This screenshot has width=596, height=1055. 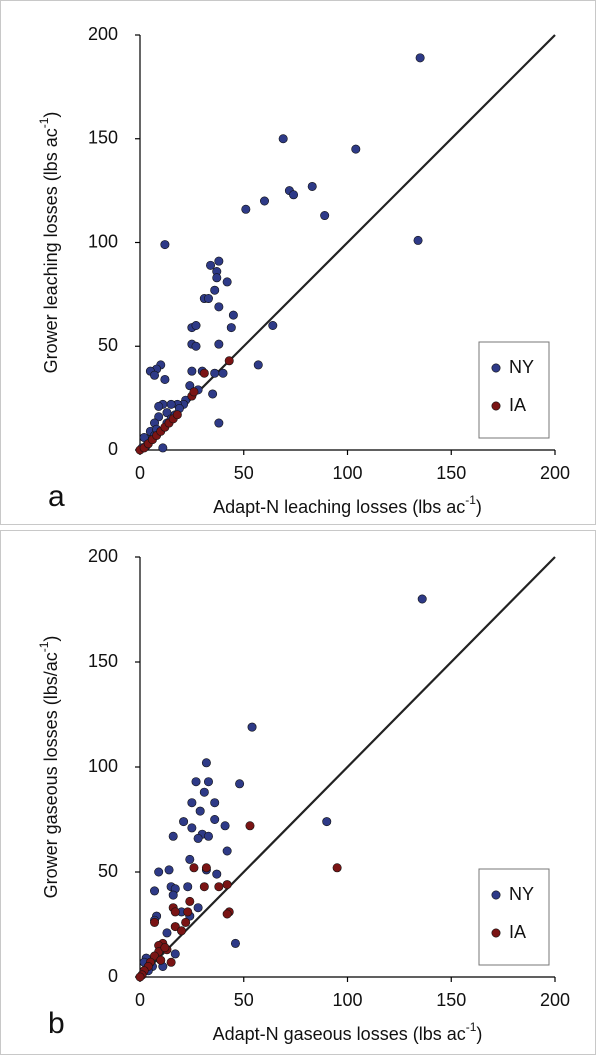 I want to click on y-axis-label: Grower gaseous losses (lbs/ac-1), so click(x=49, y=767).